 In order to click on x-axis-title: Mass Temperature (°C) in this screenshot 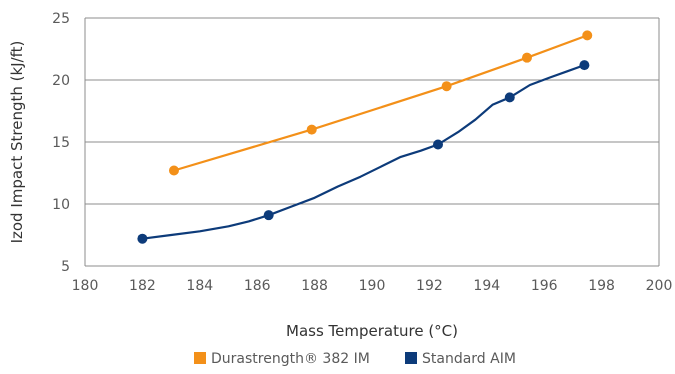, I will do `click(372, 331)`.